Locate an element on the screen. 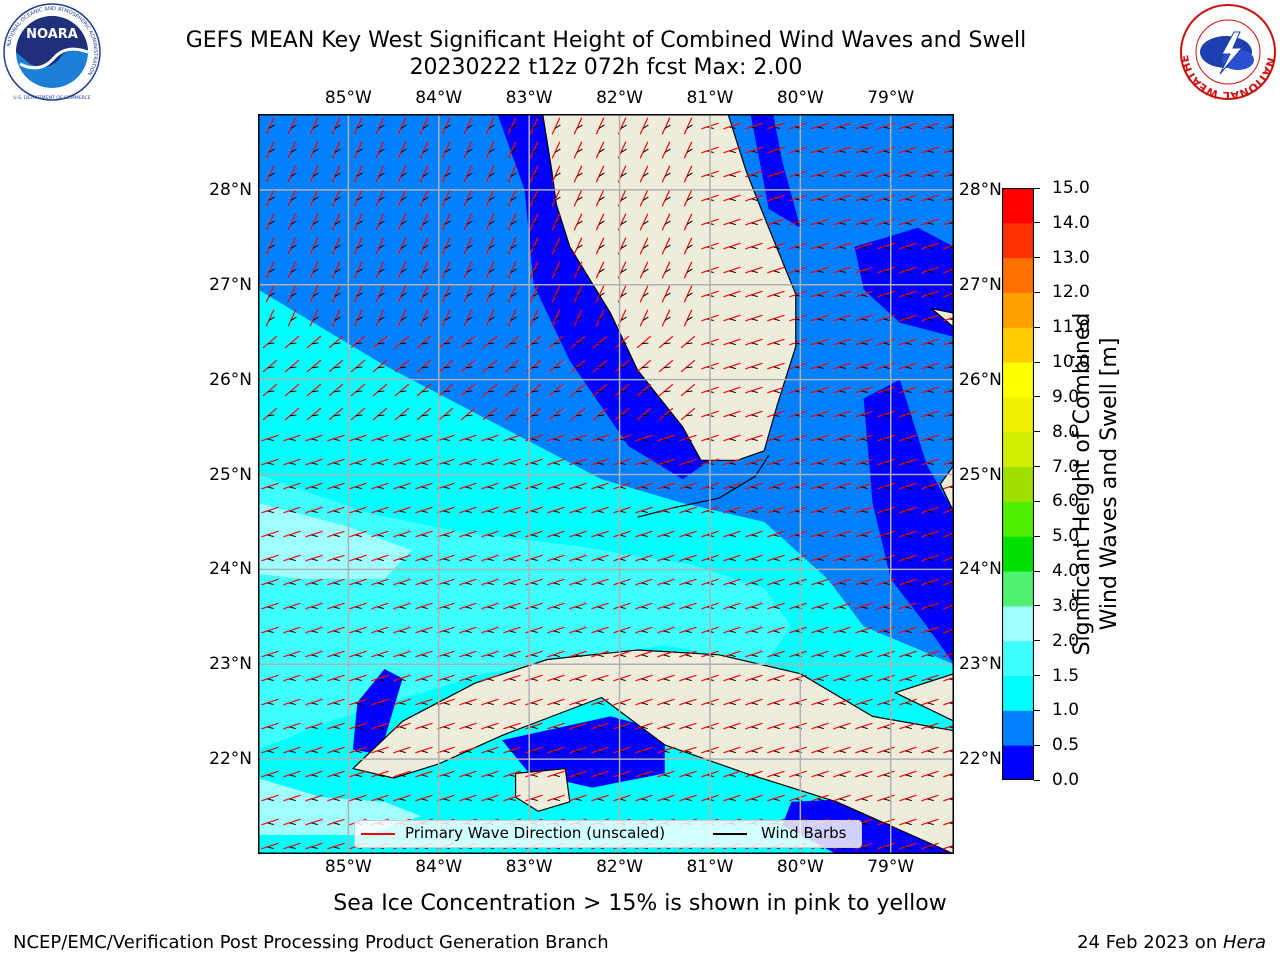 The image size is (1280, 960). fill-0-0p5-bahamas-south is located at coordinates (908, 522).